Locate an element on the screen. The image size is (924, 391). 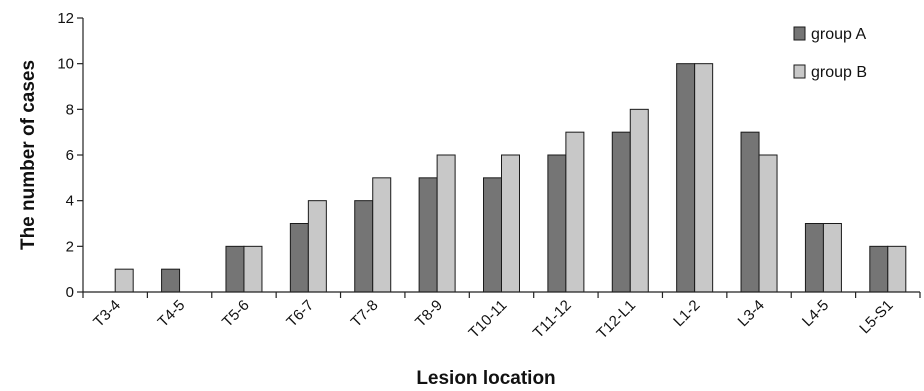
legend-label-group-b: group B is located at coordinates (839, 72).